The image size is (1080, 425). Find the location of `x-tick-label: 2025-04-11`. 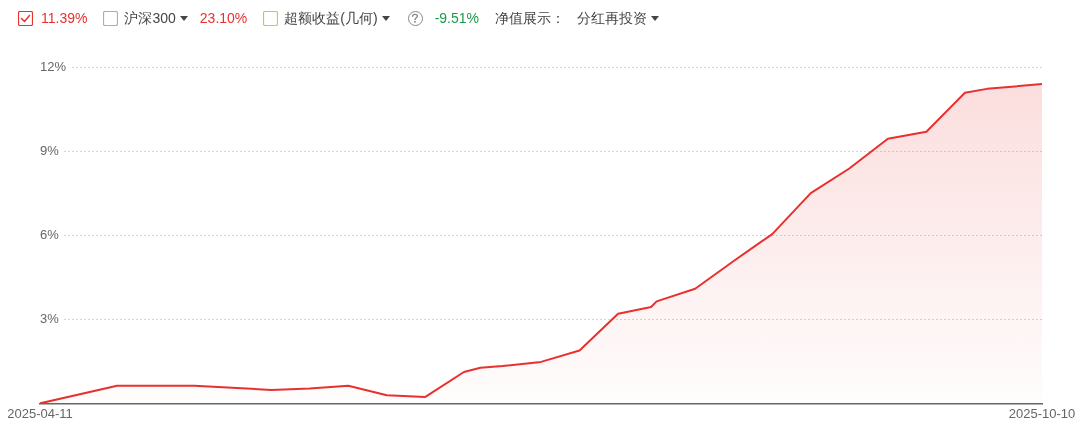

x-tick-label: 2025-04-11 is located at coordinates (40, 413).